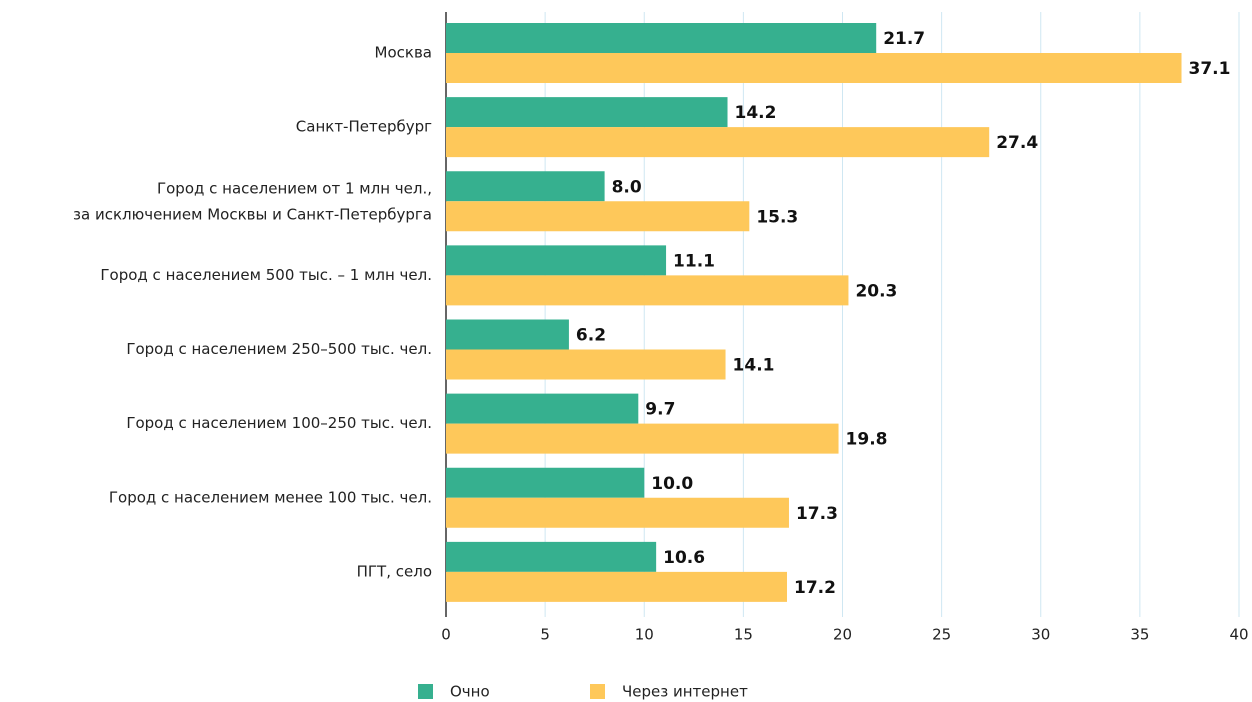 The height and width of the screenshot is (702, 1252). Describe the element at coordinates (644, 635) in the screenshot. I see `x-tick-label: 10` at that location.